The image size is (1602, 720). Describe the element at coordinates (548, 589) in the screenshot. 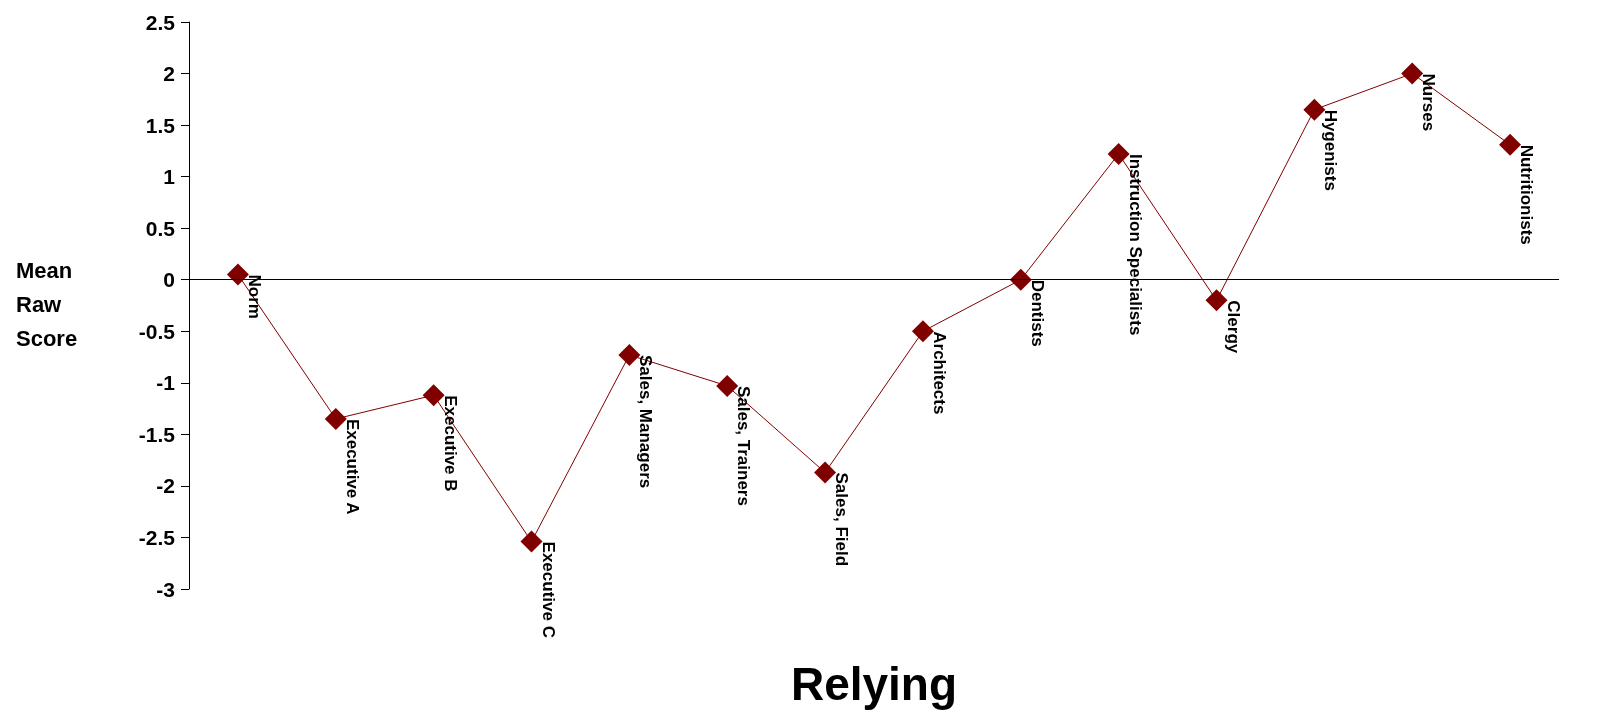

I see `x-tick-label: Executive C` at that location.